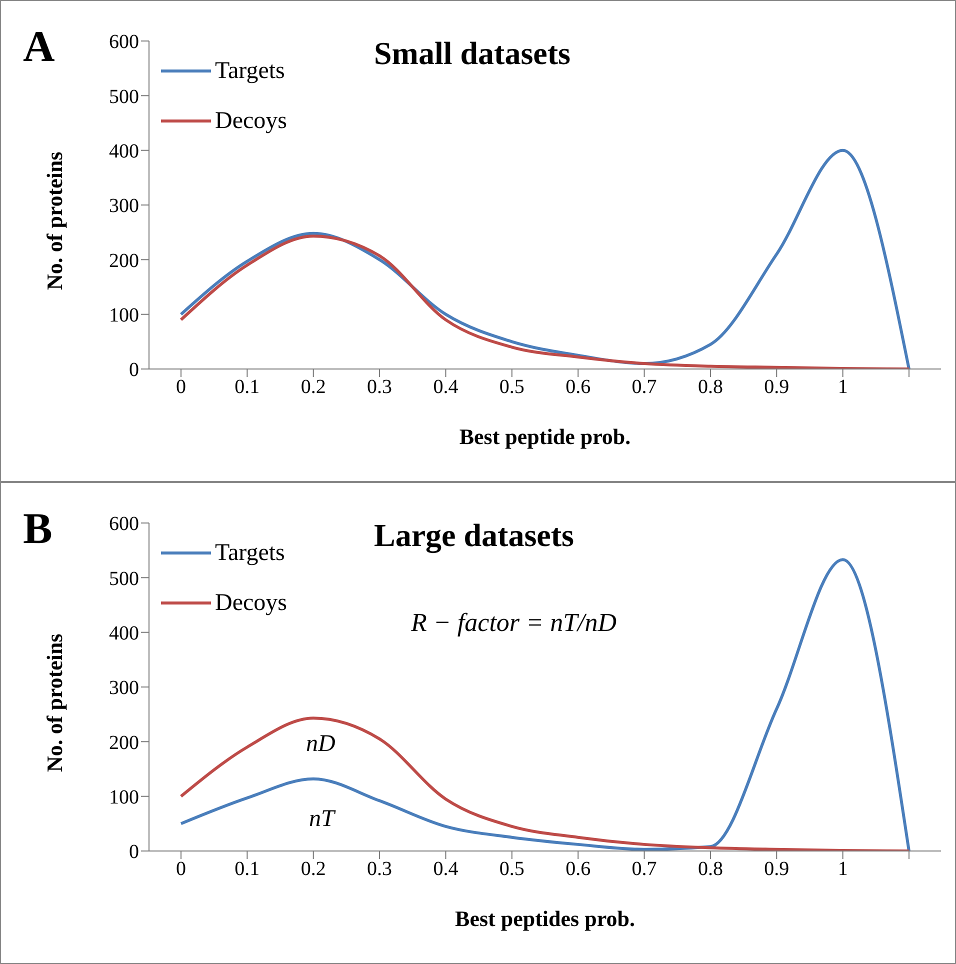  What do you see at coordinates (545, 436) in the screenshot?
I see `x-axis-title: Best peptide prob.` at bounding box center [545, 436].